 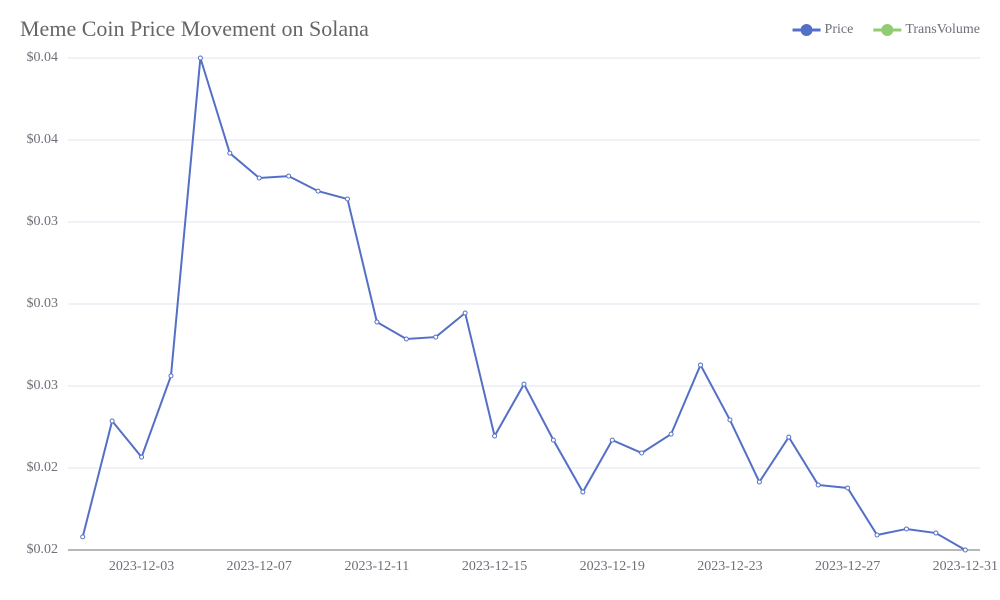 What do you see at coordinates (965, 566) in the screenshot?
I see `x-tick-label: 2023-12-31` at bounding box center [965, 566].